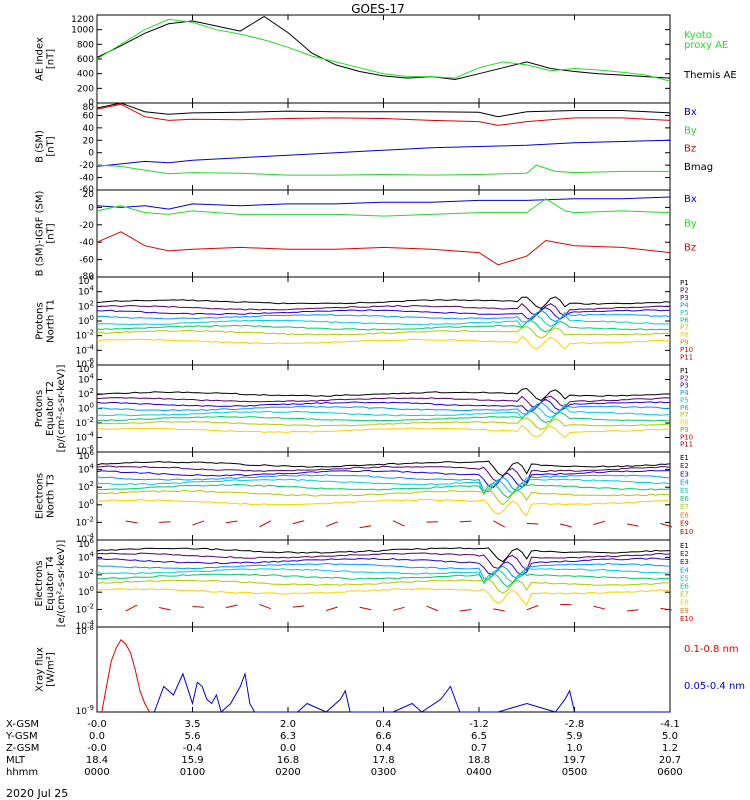 The height and width of the screenshot is (800, 750). I want to click on legend-entry: By, so click(690, 223).